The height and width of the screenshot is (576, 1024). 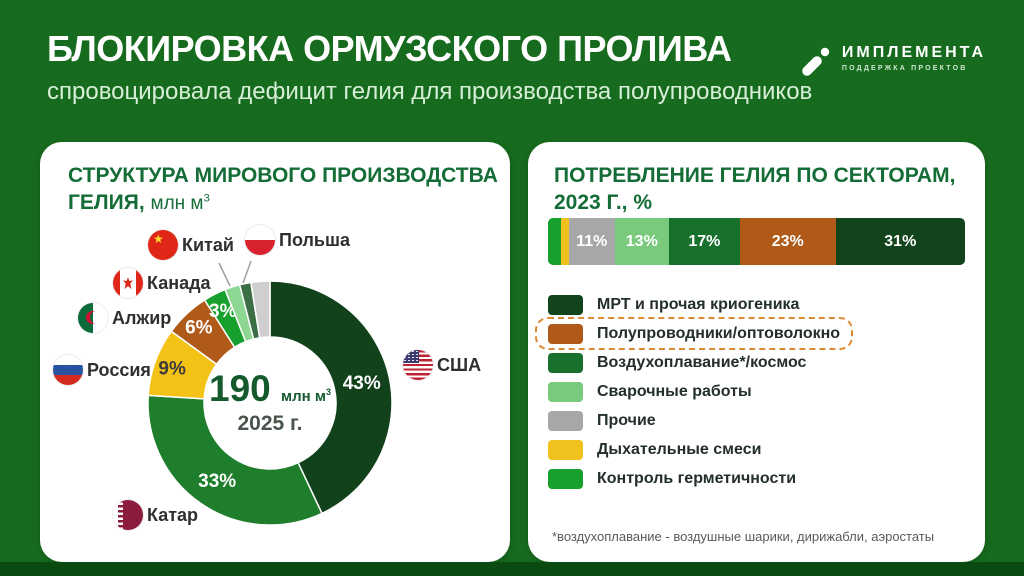 I want to click on flag-canada-icon, so click(x=128, y=283).